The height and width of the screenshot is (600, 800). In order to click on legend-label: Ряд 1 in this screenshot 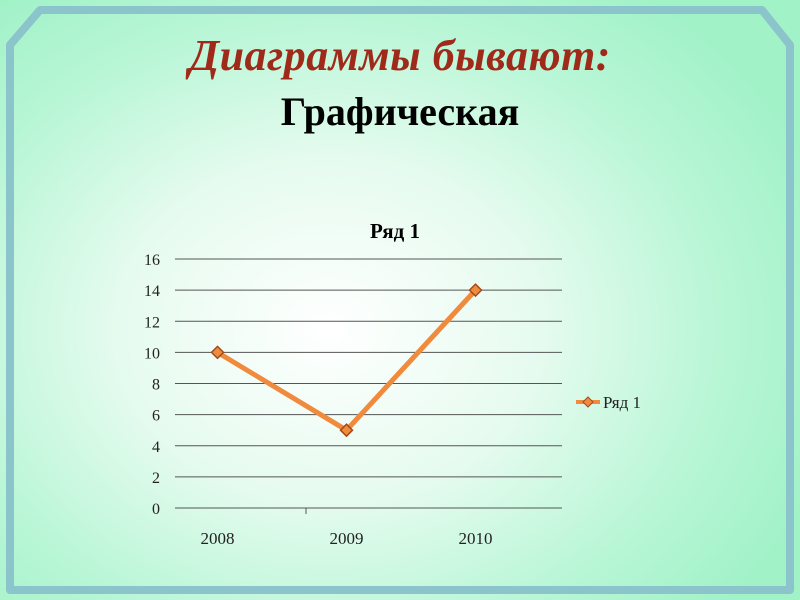, I will do `click(622, 402)`.